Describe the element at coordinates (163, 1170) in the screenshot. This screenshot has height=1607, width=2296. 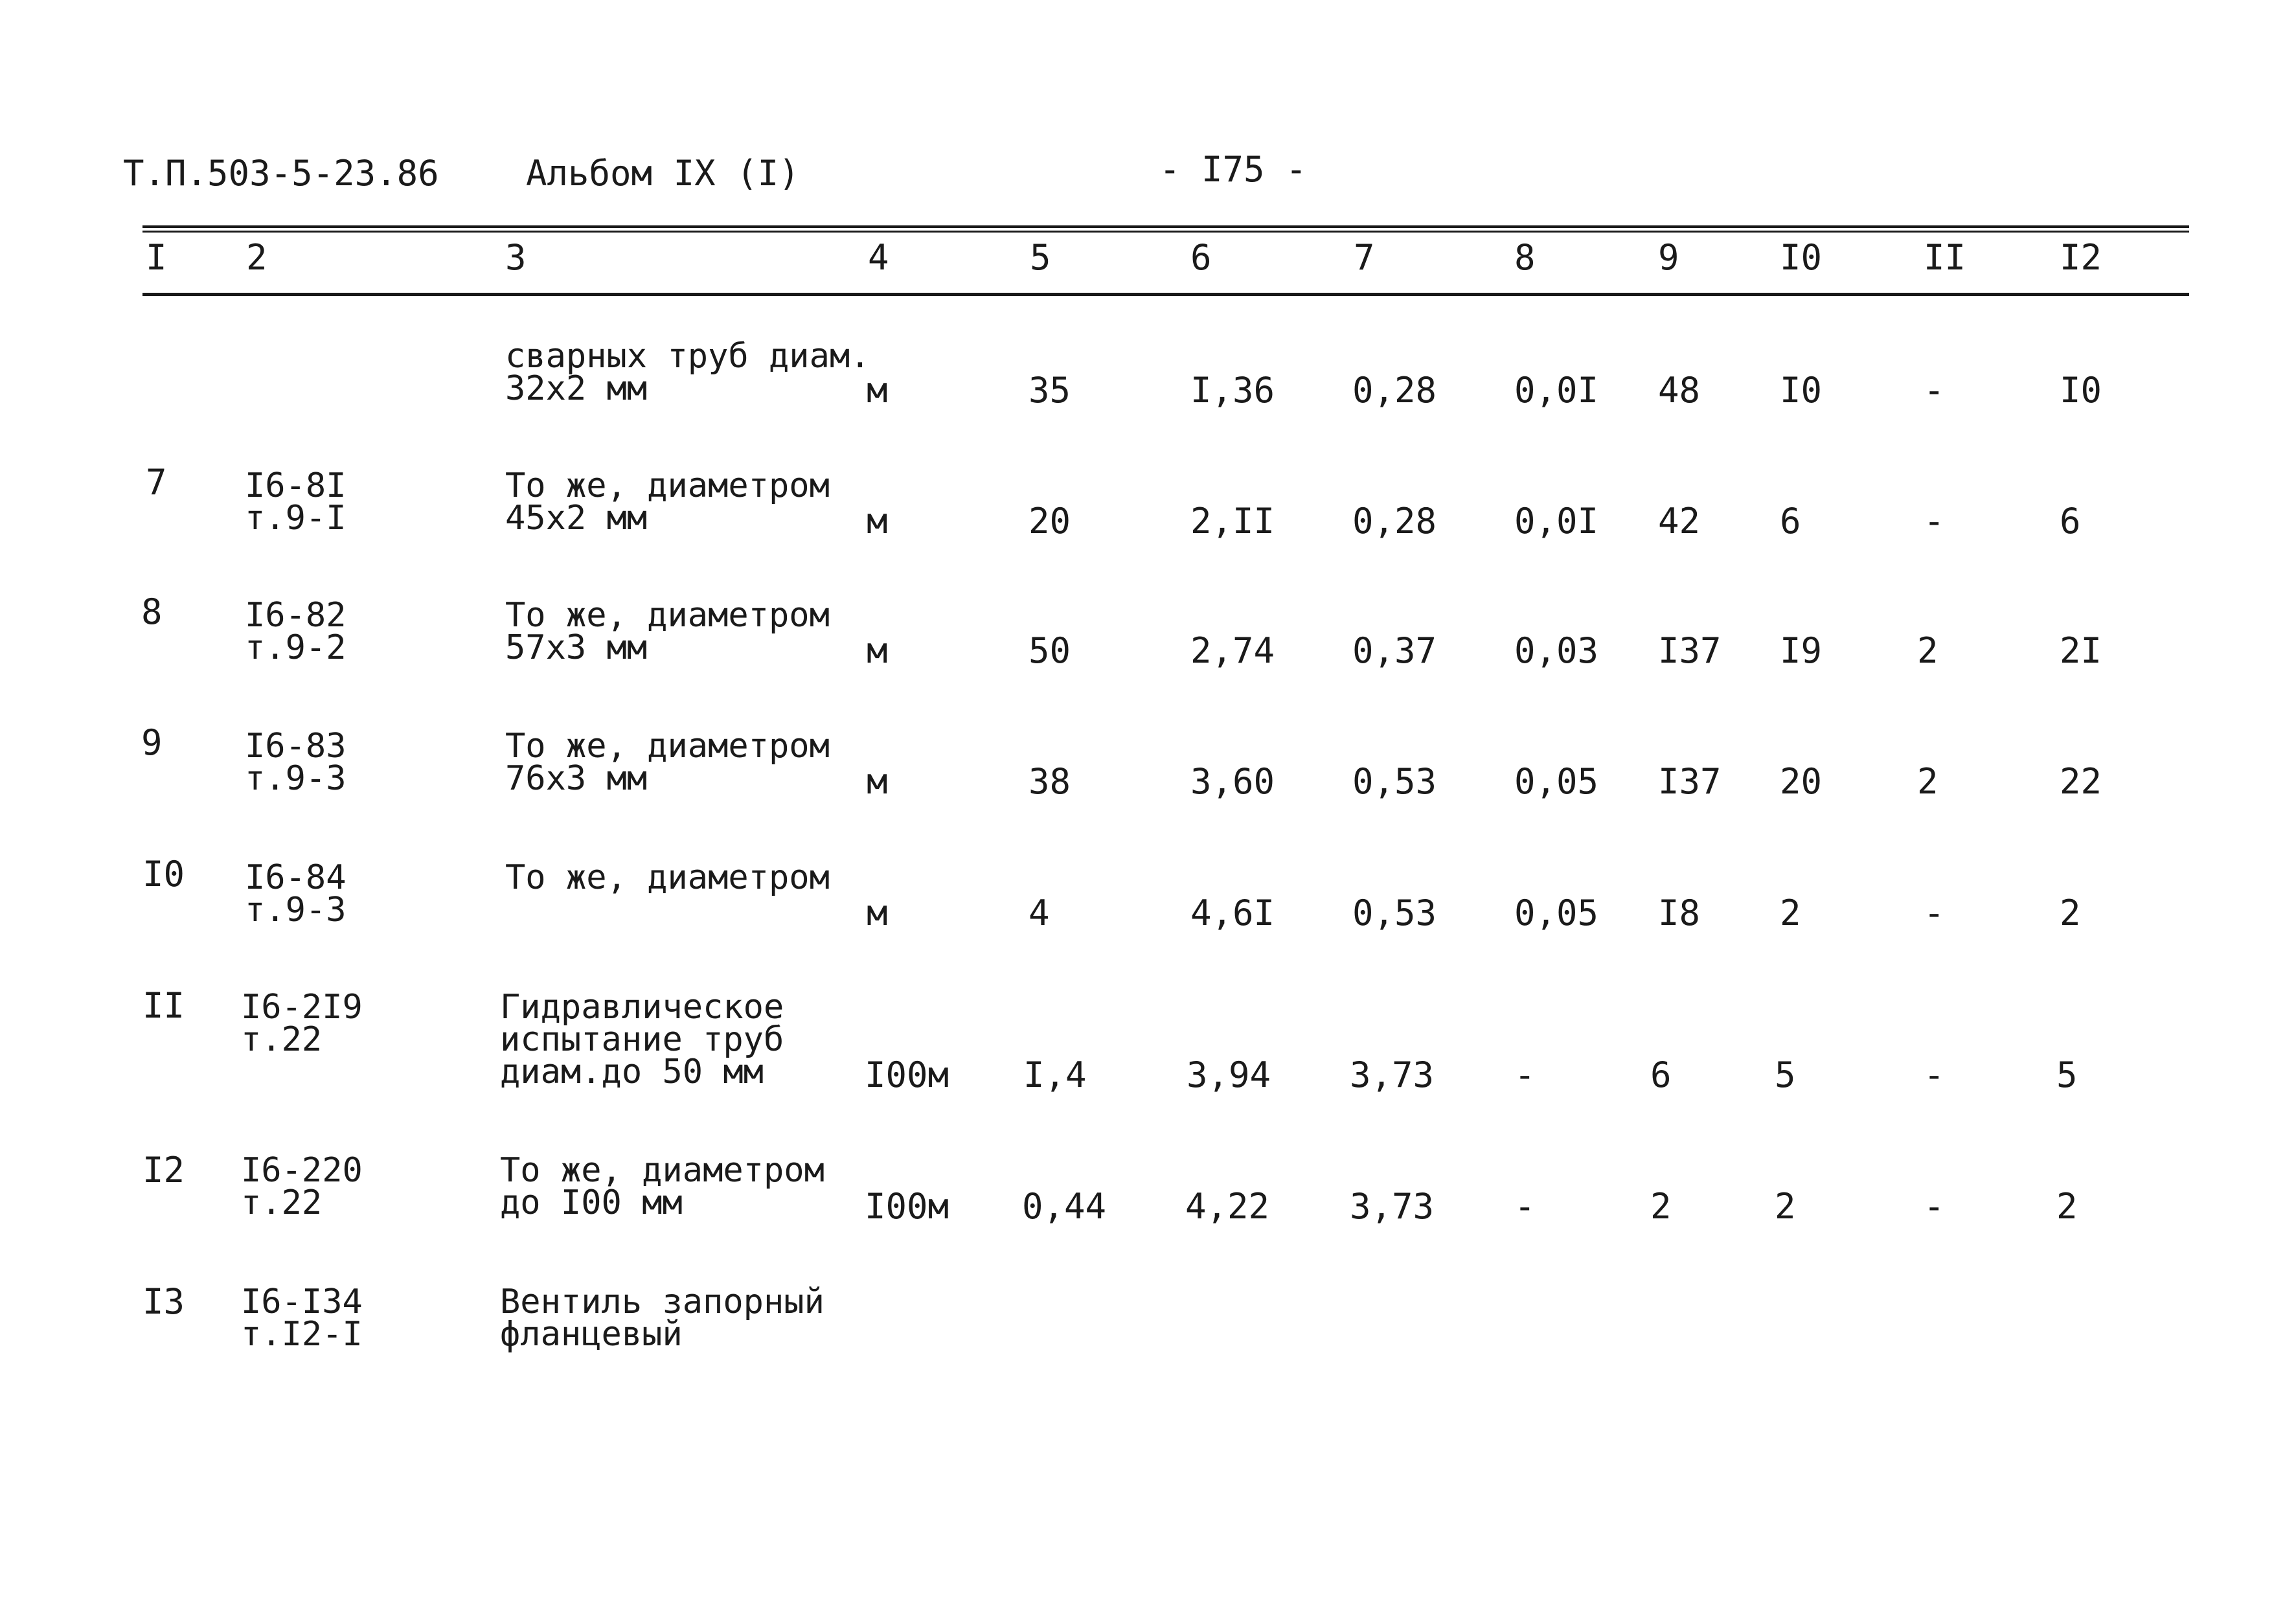
I see `row-number: I2` at that location.